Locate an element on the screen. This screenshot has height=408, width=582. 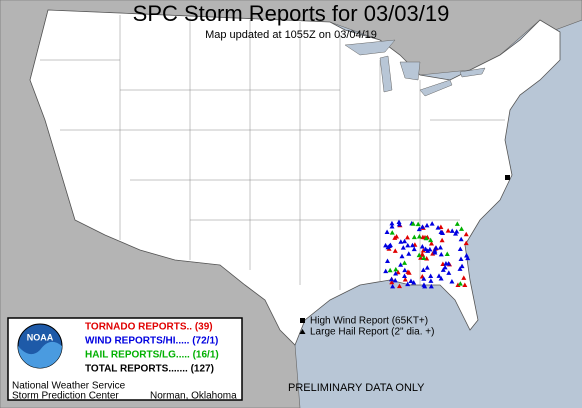
great-lakes is located at coordinates (415, 68).